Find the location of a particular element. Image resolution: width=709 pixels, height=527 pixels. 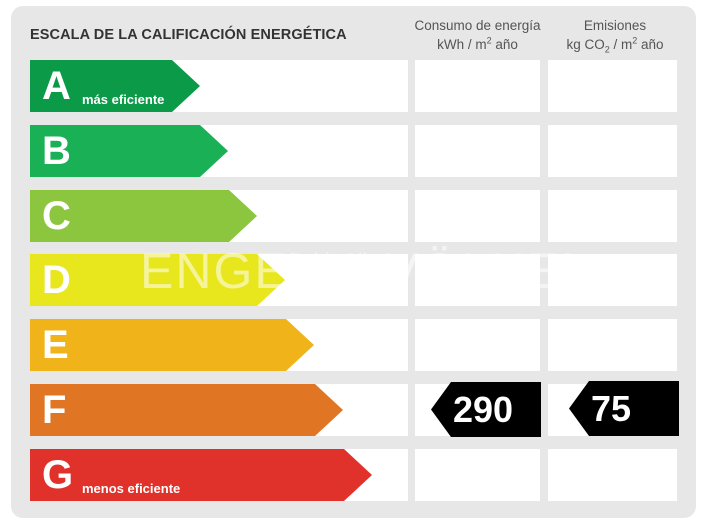

emissions-value: 75 is located at coordinates (611, 408).